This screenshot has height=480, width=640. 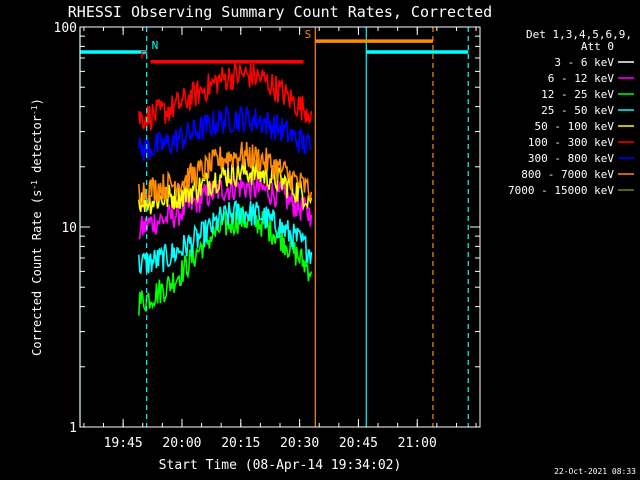 What do you see at coordinates (358, 443) in the screenshot?
I see `x-tick-label-4: 20:45` at bounding box center [358, 443].